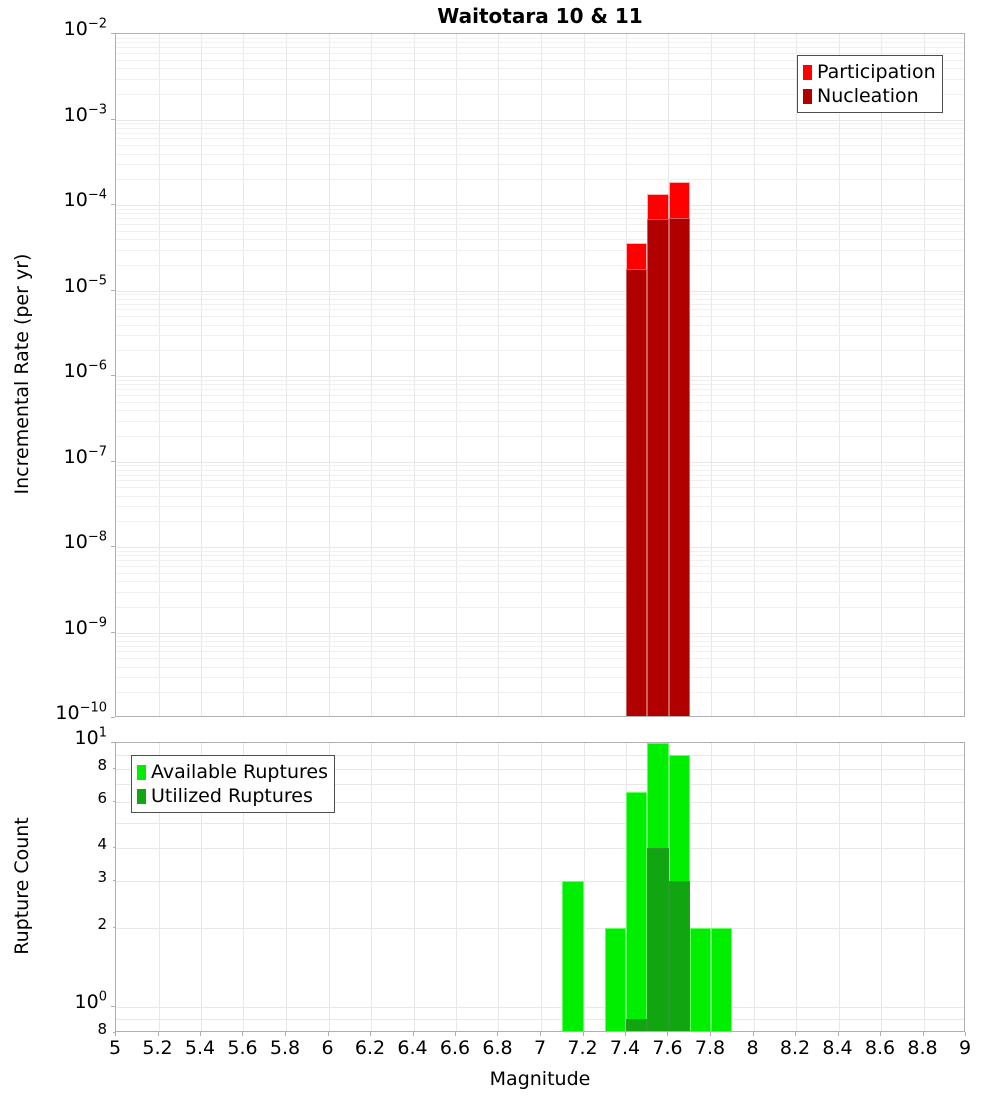  Describe the element at coordinates (540, 1079) in the screenshot. I see `x-axis-label: Magnitude` at that location.